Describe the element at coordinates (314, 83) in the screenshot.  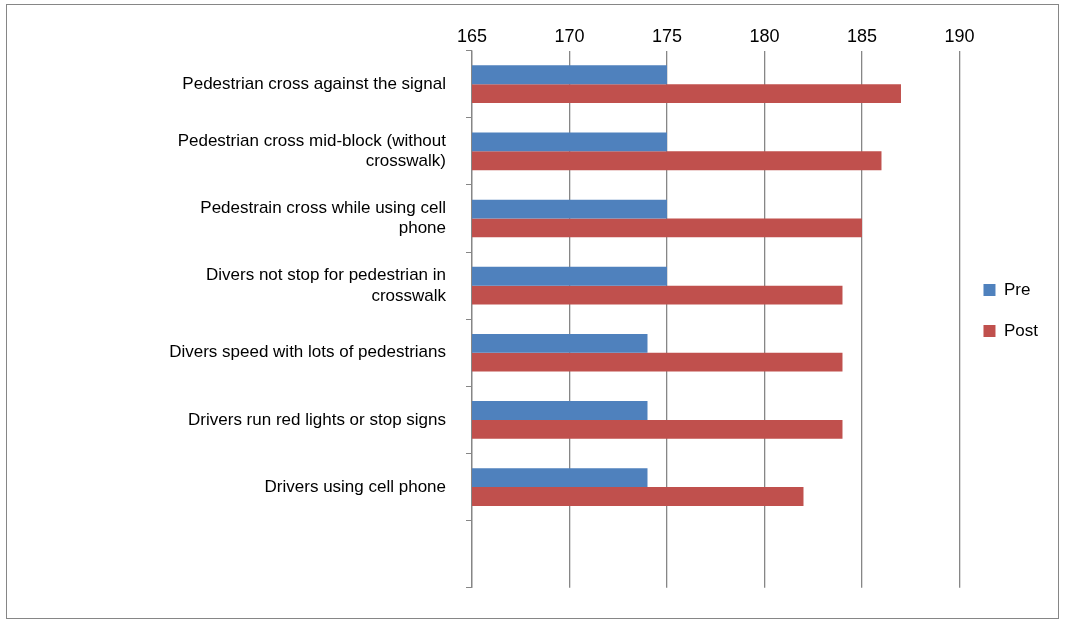
I see `y-tick-label: Pedestrian cross against the signal` at that location.